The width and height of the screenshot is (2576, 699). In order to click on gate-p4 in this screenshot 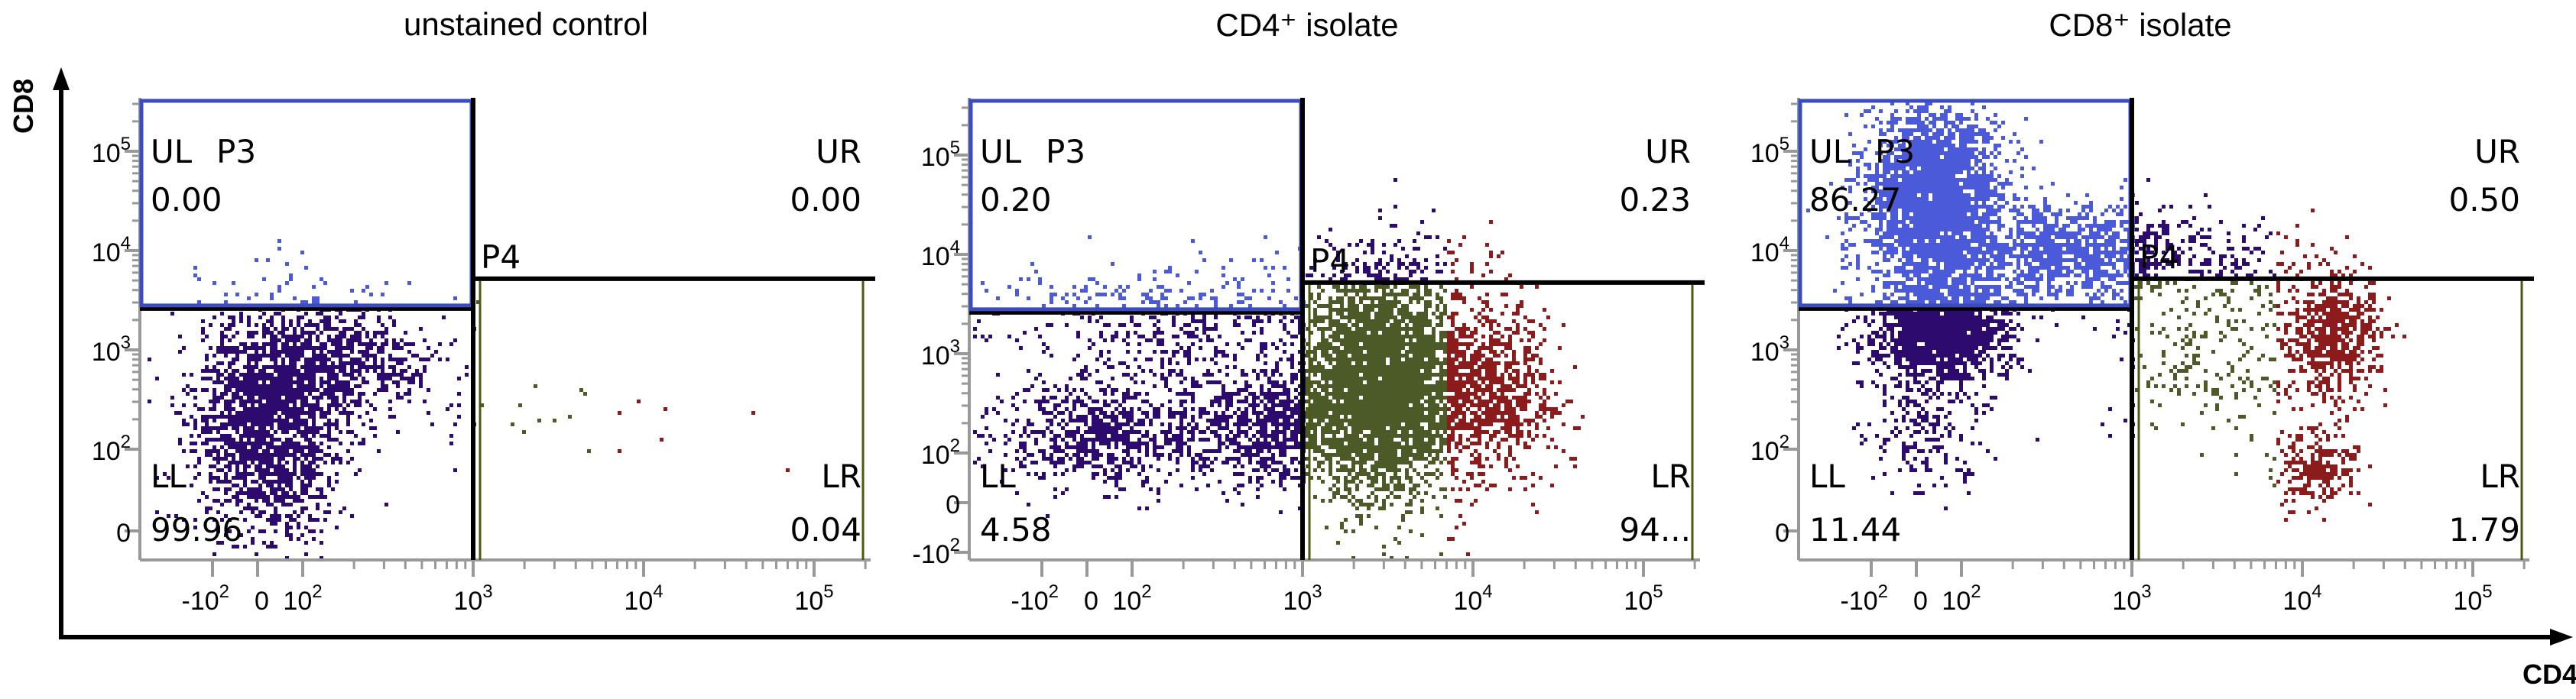, I will do `click(672, 420)`.